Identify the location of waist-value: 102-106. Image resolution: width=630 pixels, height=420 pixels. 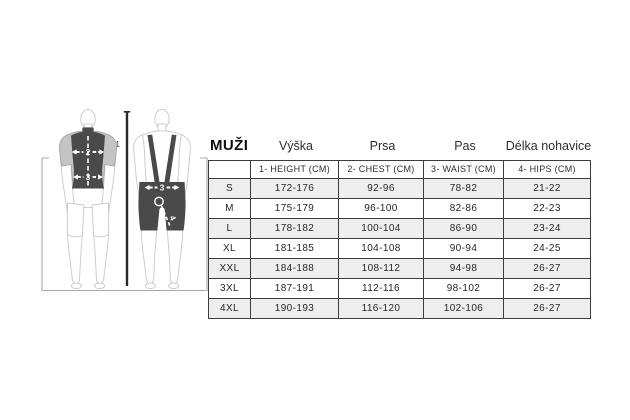
(463, 308).